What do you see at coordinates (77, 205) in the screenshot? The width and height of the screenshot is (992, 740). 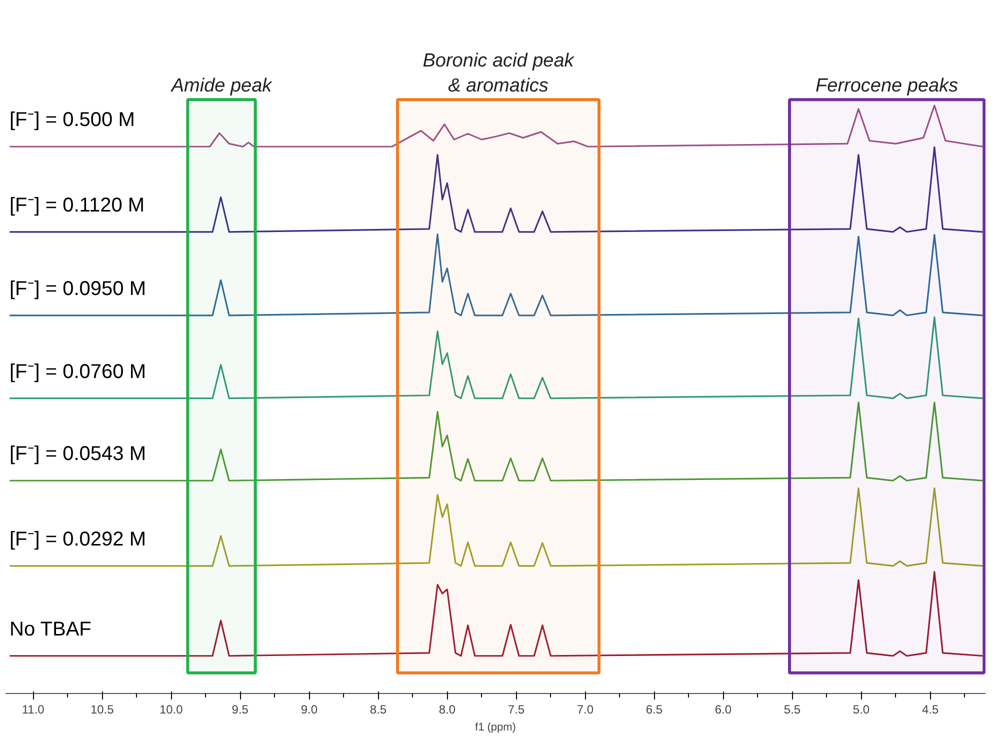 I see `series-label: [F⁻] = 0.1120 M` at bounding box center [77, 205].